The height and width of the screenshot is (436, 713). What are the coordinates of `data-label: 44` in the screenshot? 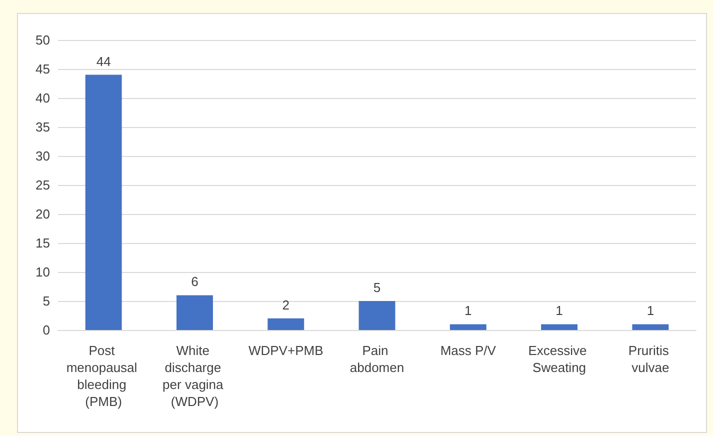 It's located at (103, 61).